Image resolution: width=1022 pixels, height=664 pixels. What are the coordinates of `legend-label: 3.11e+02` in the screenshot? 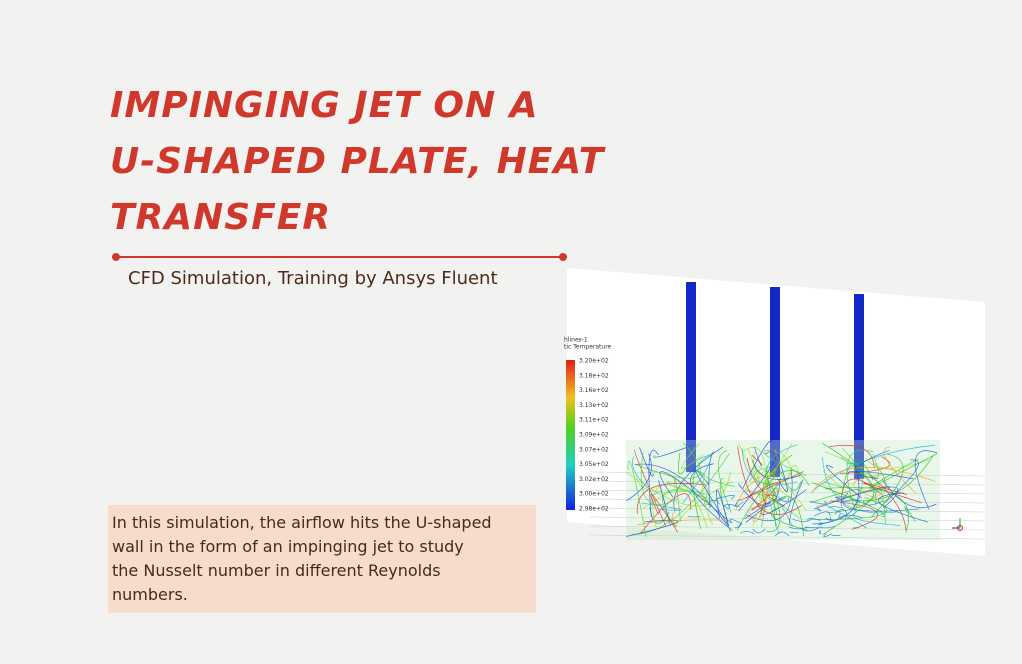 It's located at (594, 420).